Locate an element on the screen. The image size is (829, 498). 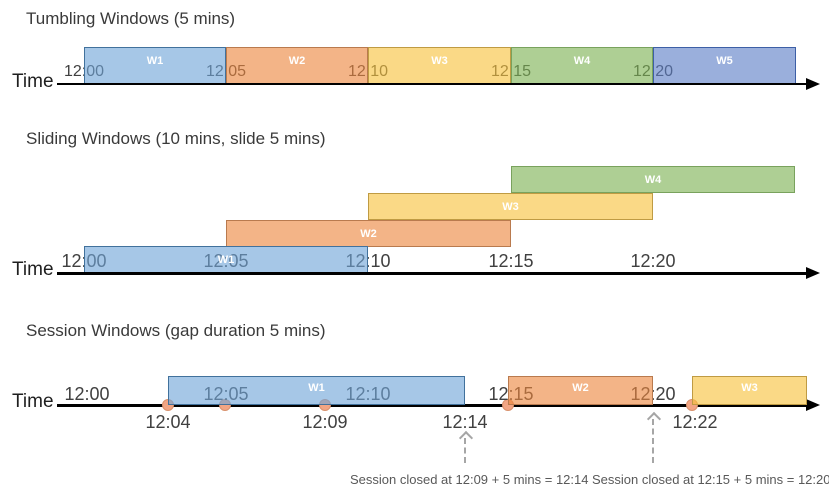
session-window-w1-label: W1 is located at coordinates (316, 388).